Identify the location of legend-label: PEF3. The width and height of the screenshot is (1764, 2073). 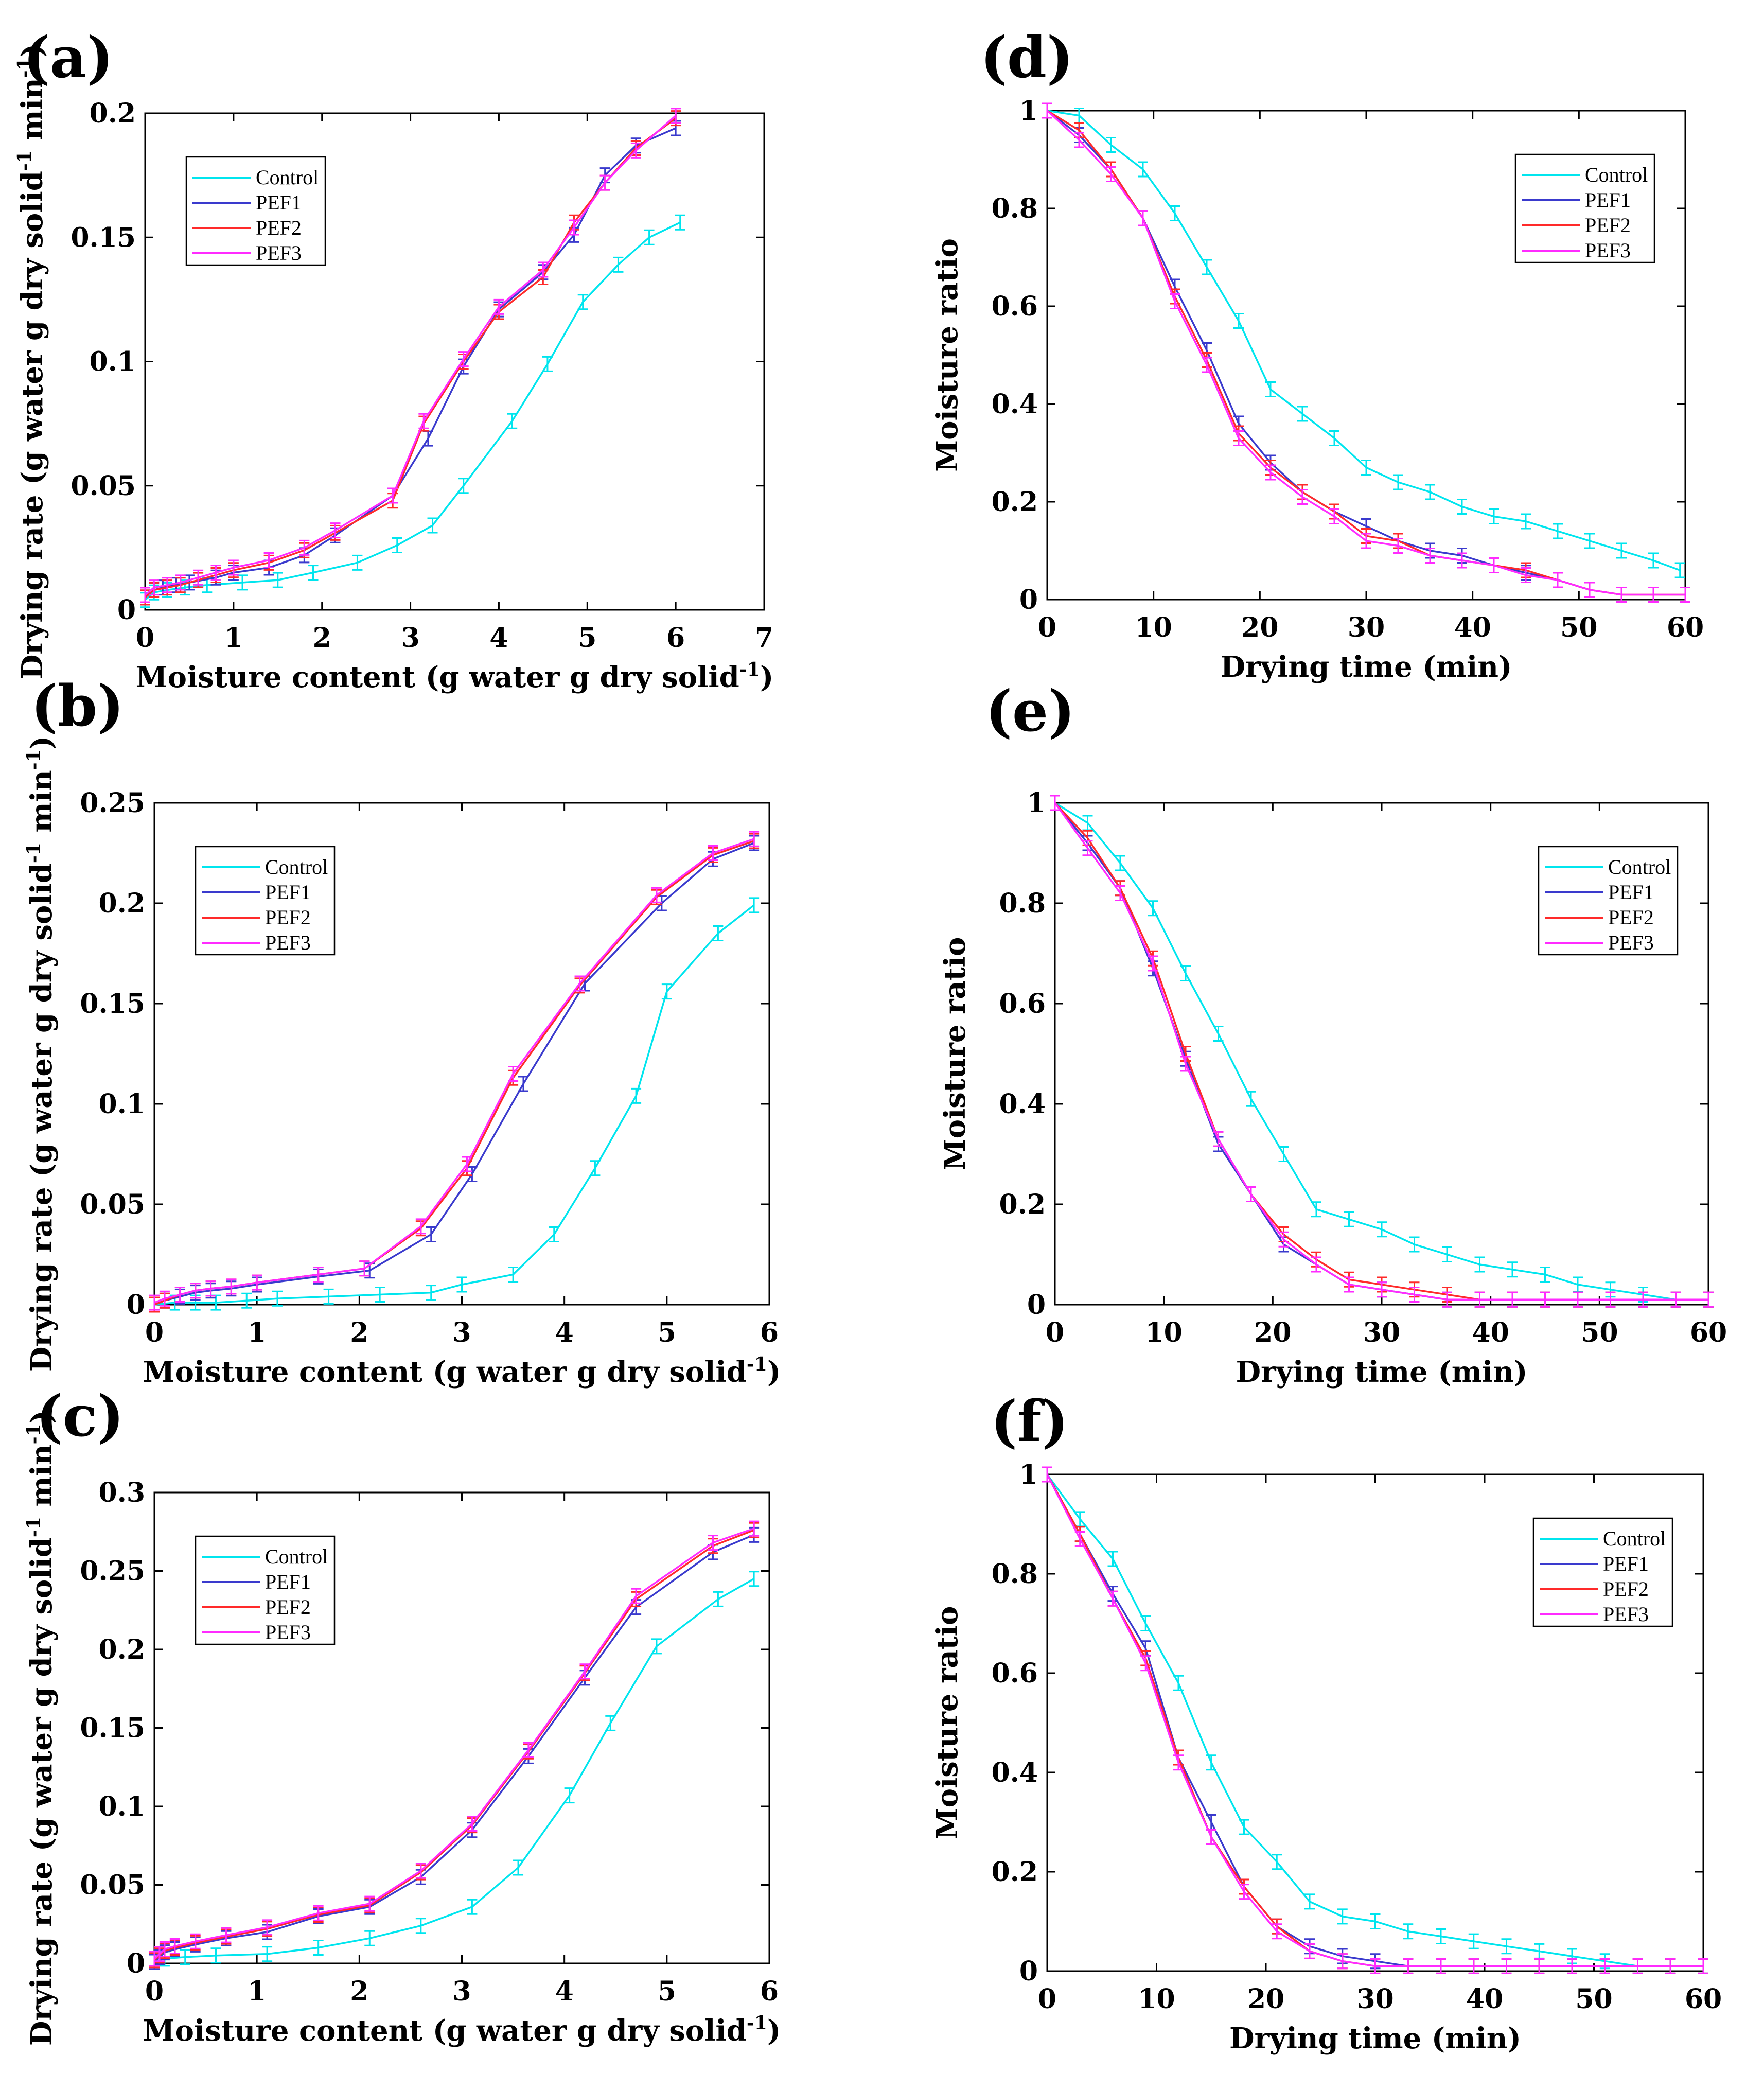
(1626, 1614).